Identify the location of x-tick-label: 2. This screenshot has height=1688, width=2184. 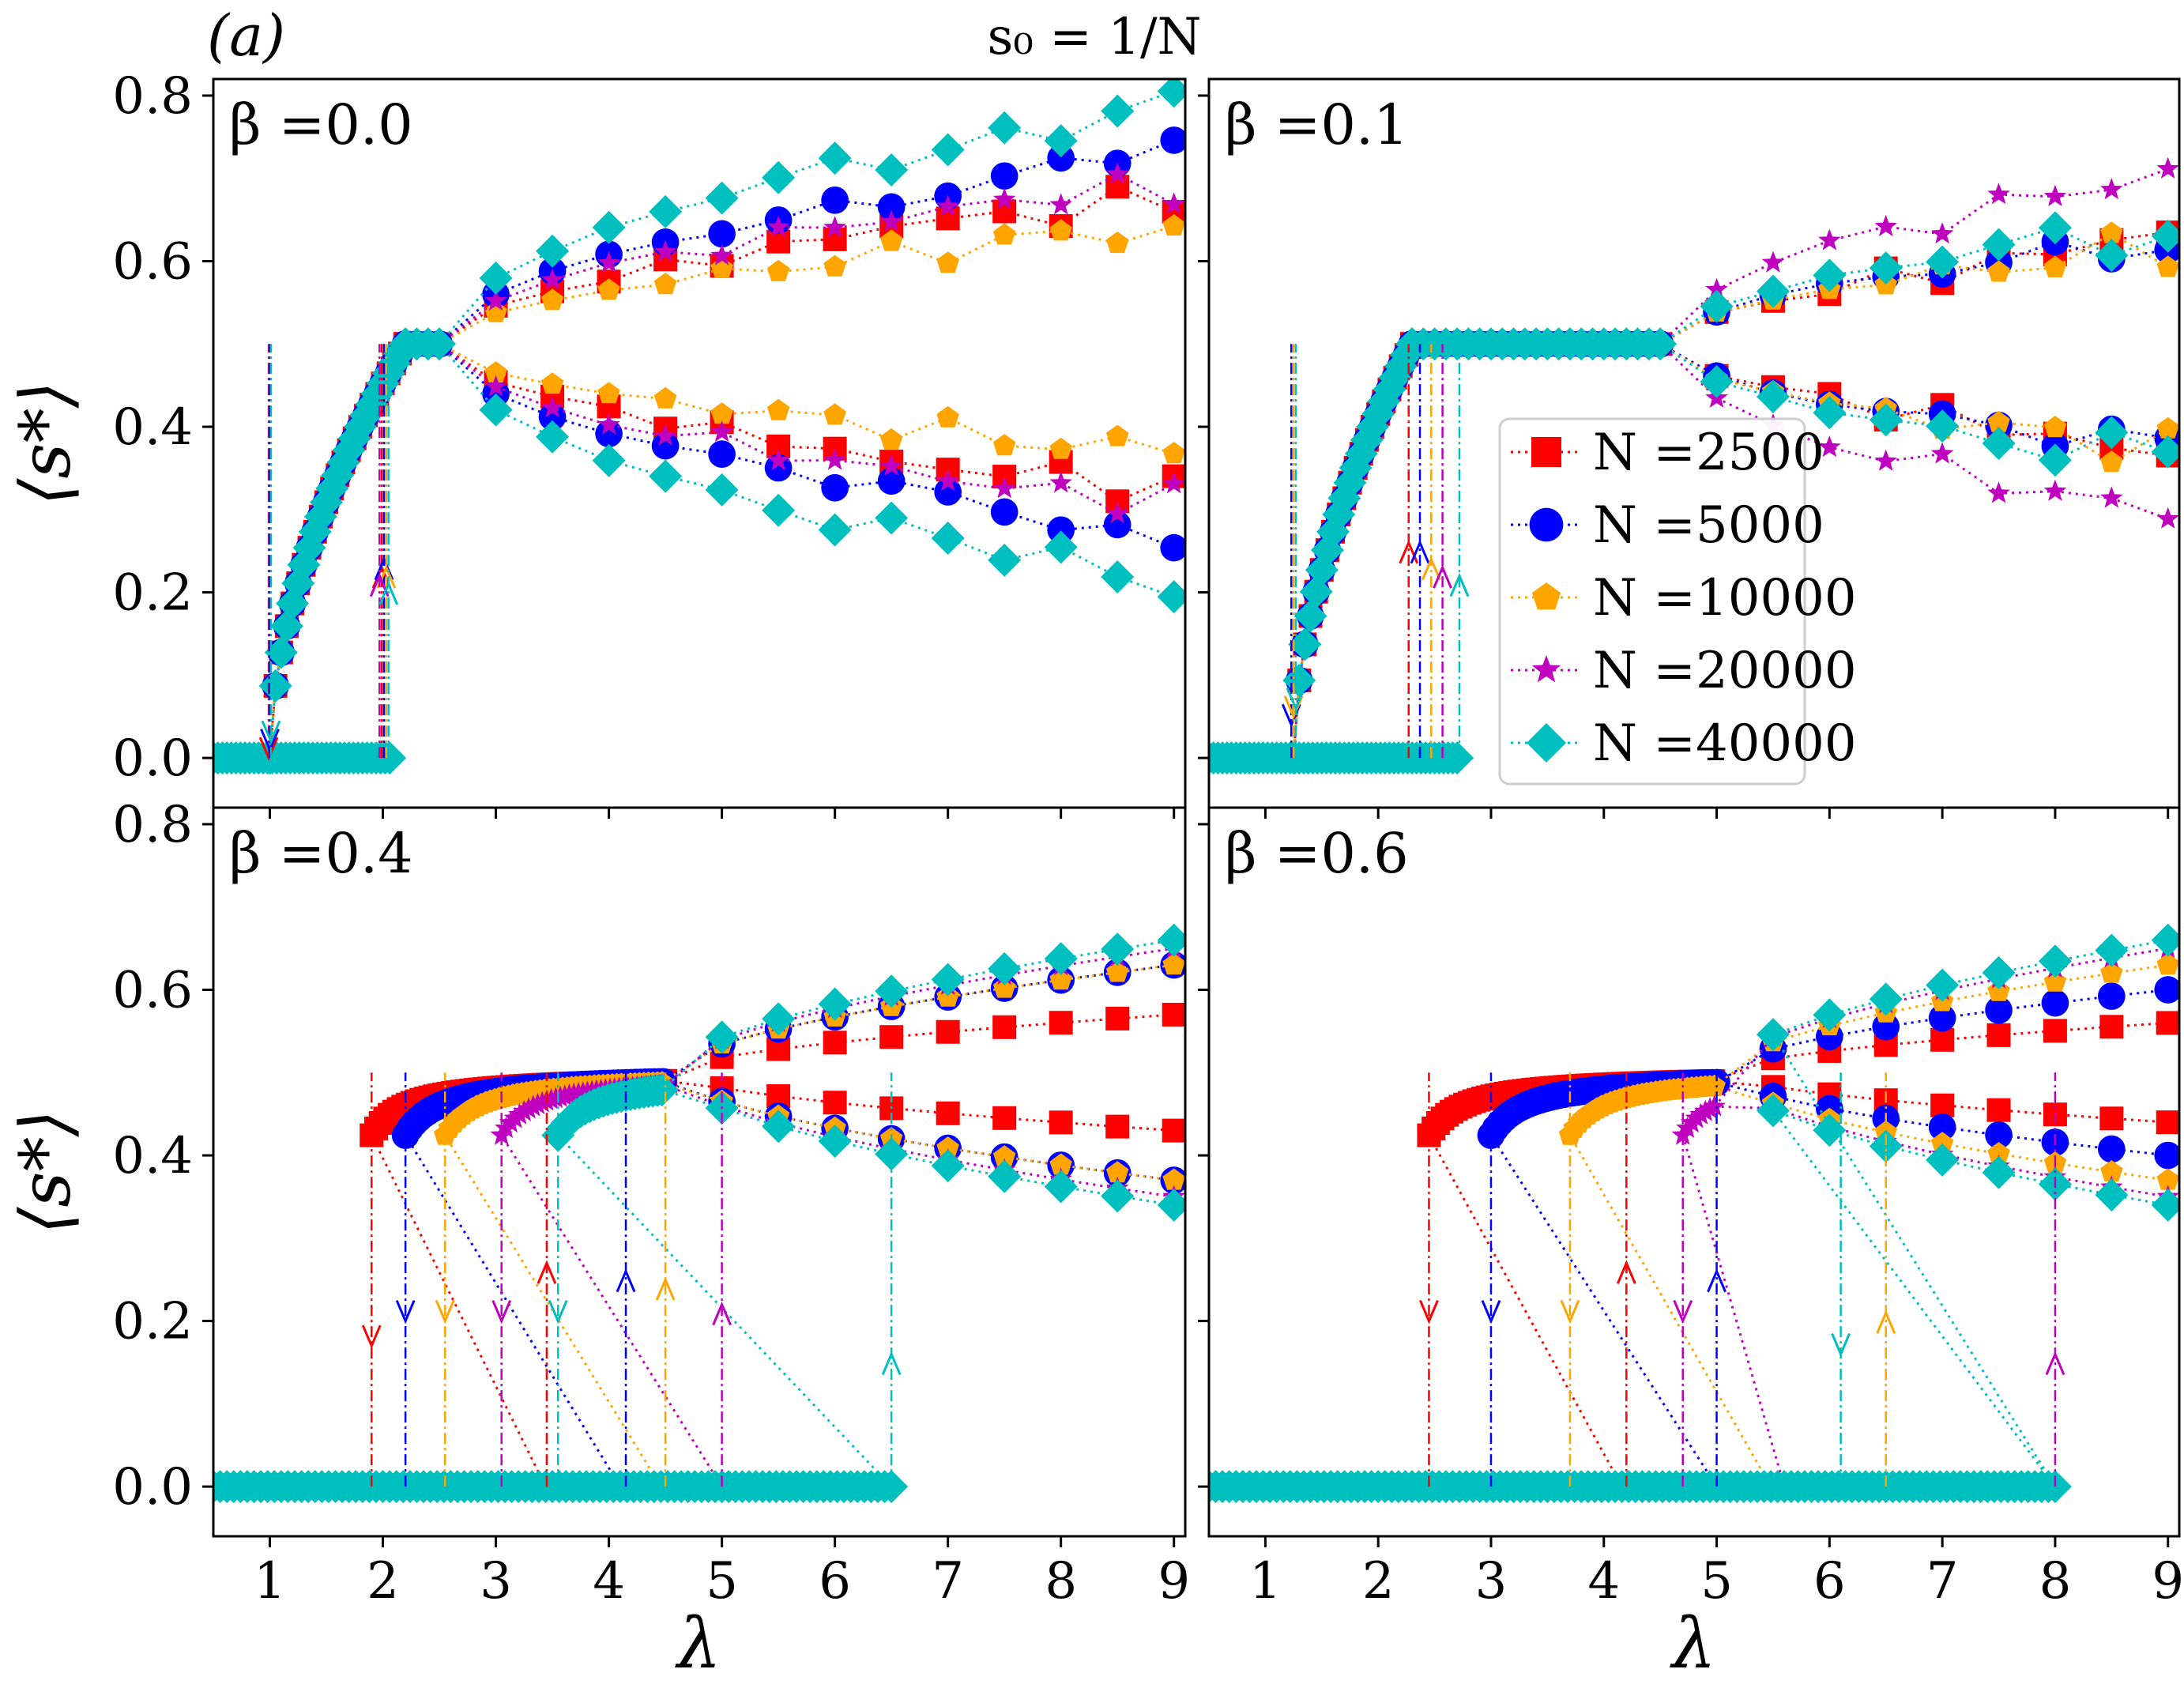
(1378, 1582).